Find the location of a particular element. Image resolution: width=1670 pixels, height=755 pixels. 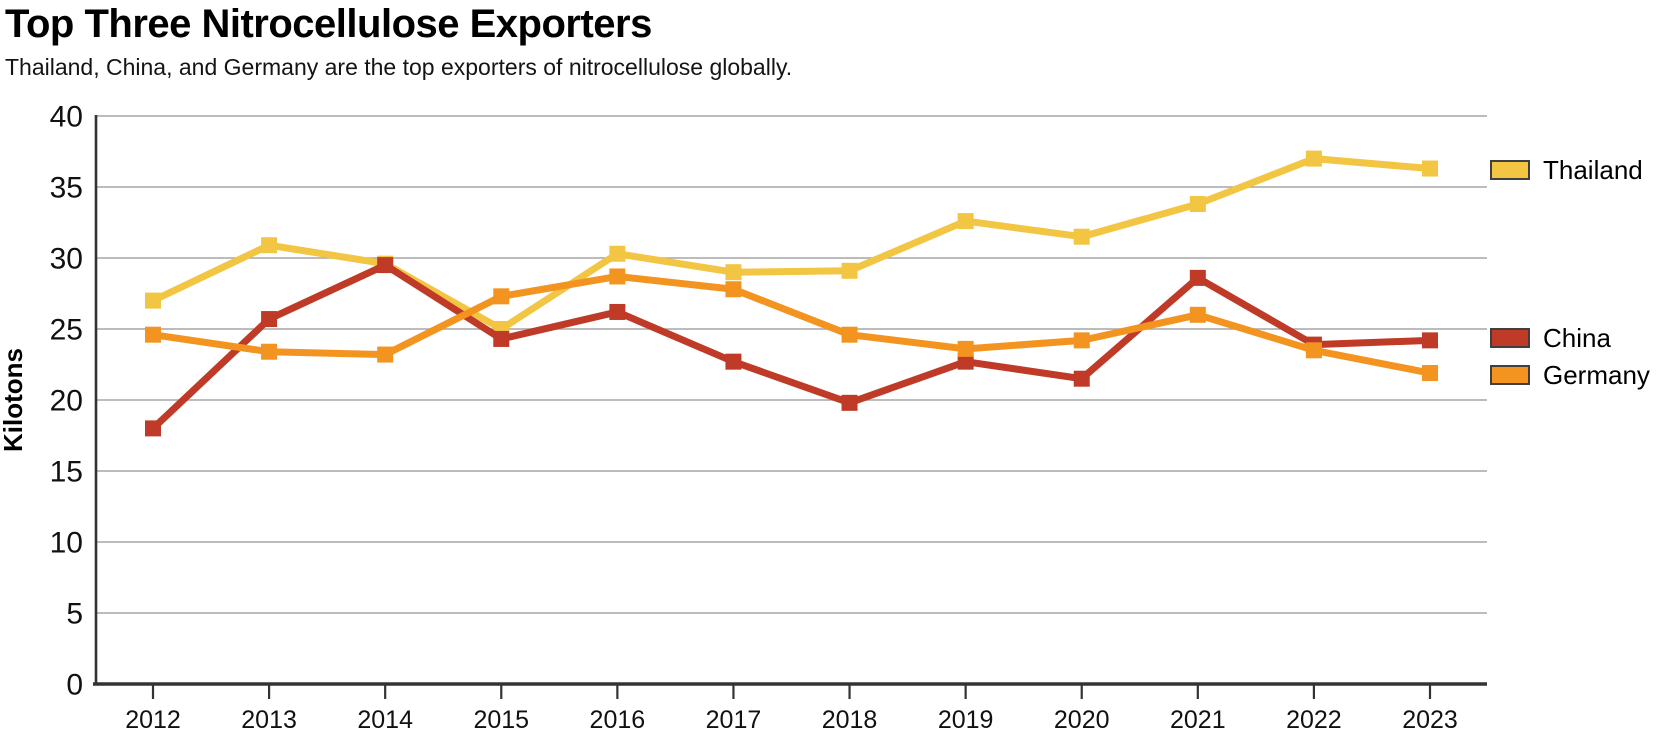

marker-thailand-2012 is located at coordinates (153, 300).